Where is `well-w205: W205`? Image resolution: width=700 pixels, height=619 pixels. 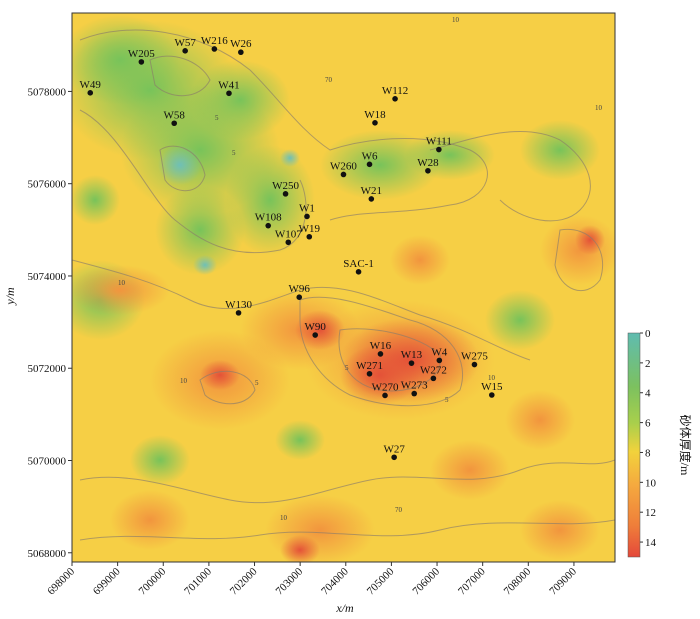 well-w205: W205 is located at coordinates (141, 56).